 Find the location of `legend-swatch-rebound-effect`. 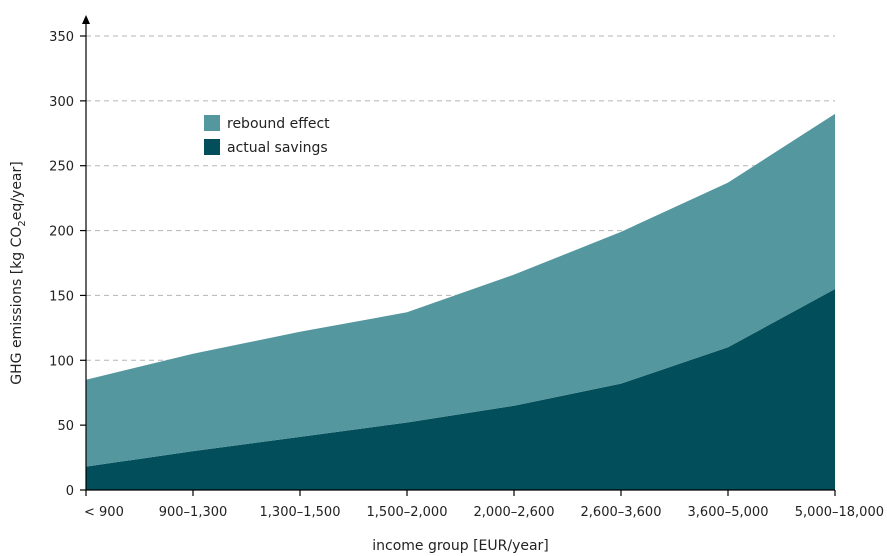

legend-swatch-rebound-effect is located at coordinates (212, 123).